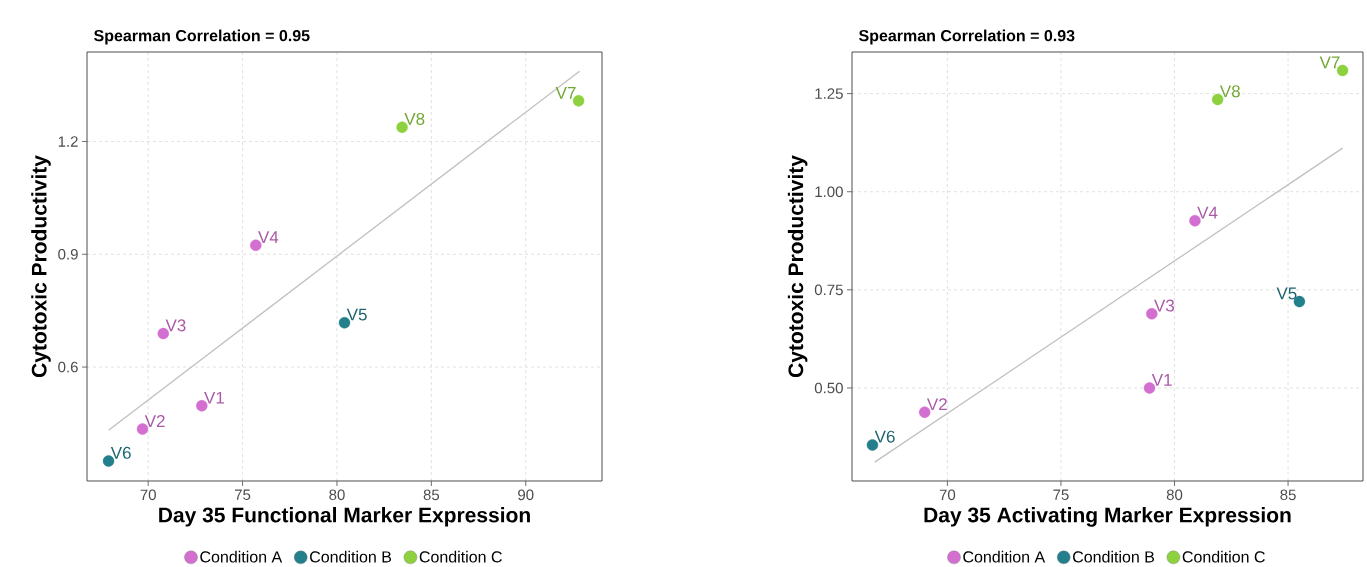  I want to click on y-tick-label: 0.9, so click(68, 254).